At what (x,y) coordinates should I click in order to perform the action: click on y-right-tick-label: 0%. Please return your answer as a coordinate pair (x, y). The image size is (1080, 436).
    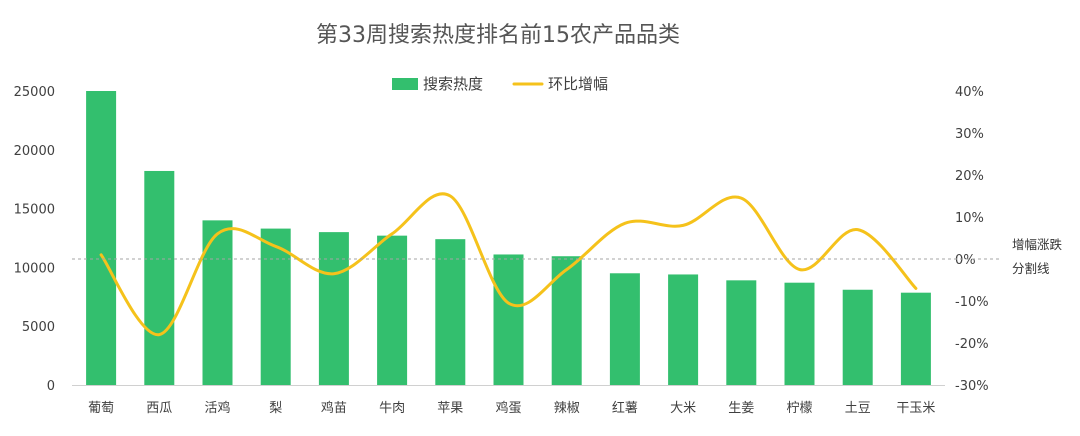
    Looking at the image, I should click on (965, 260).